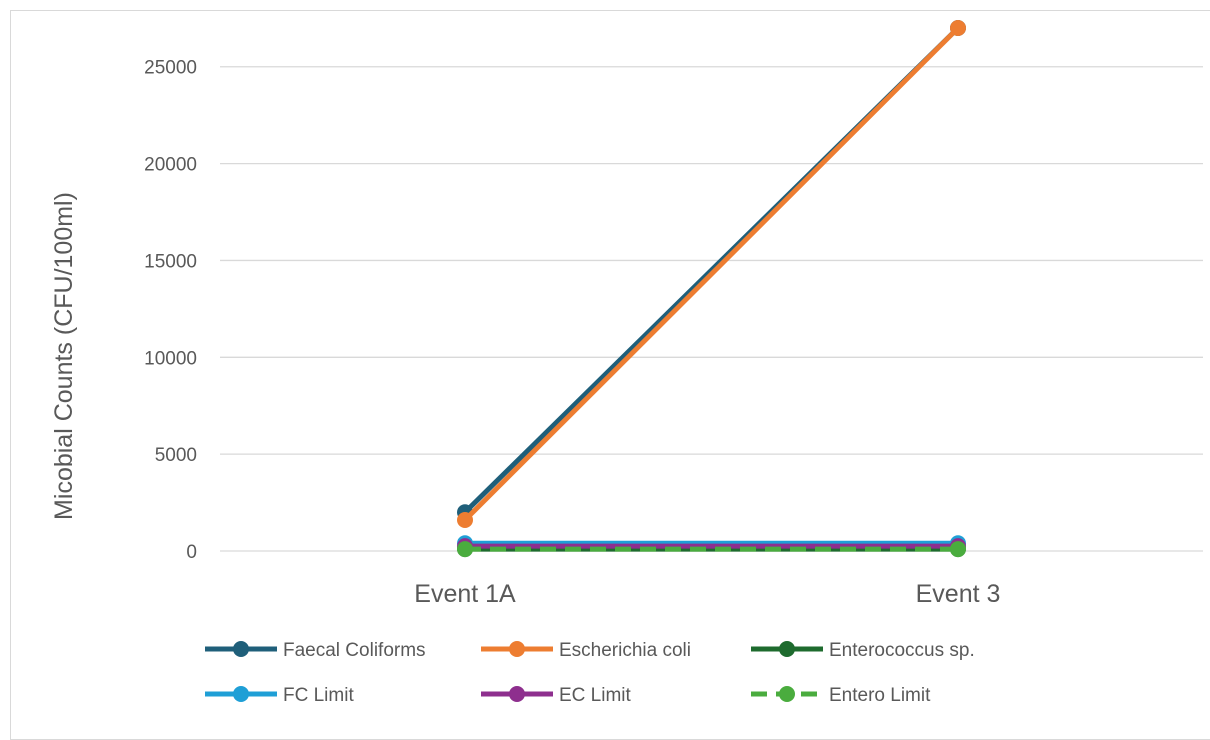  I want to click on x-category-label: Event 1A, so click(465, 594).